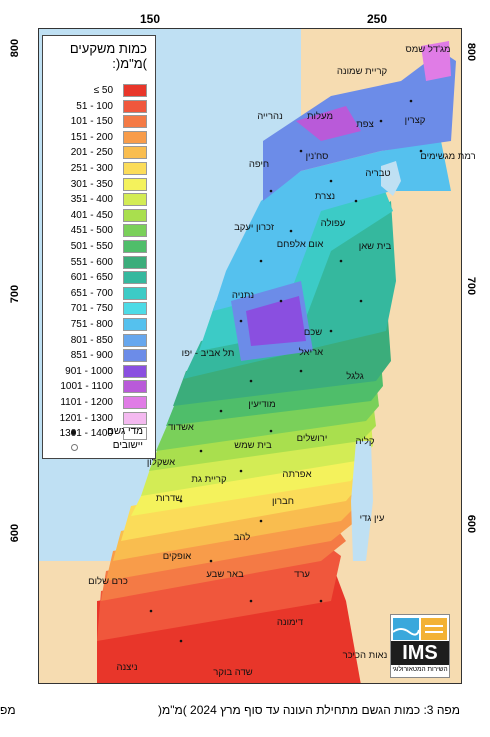 The image size is (490, 737). I want to click on tick-700-right: 700, so click(471, 286).